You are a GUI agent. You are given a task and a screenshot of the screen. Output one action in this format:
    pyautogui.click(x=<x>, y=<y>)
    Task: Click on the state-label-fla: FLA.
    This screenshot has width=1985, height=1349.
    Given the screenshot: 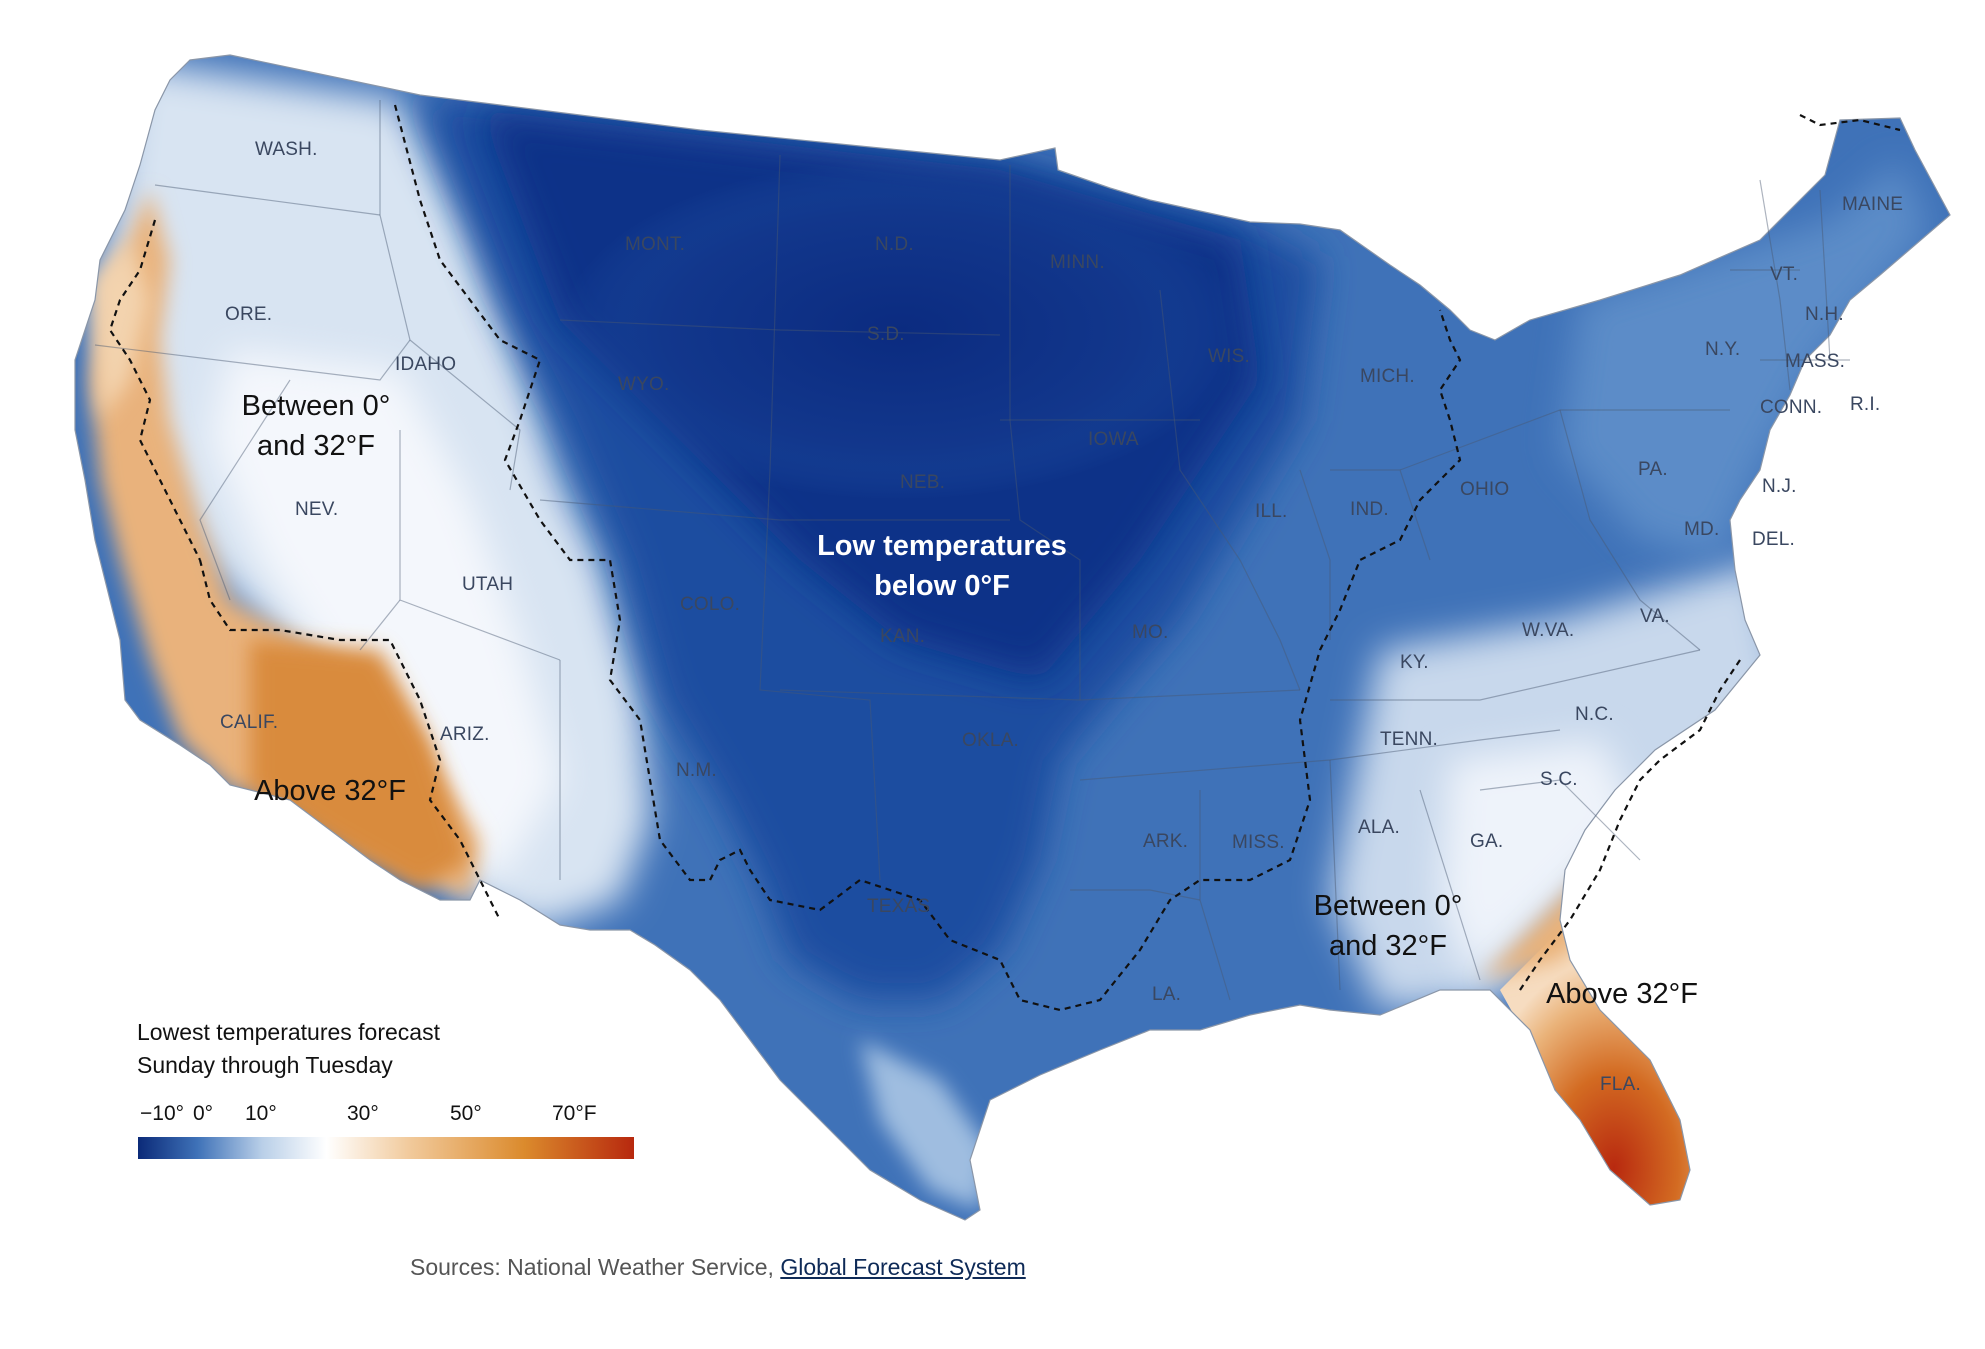 What is the action you would take?
    pyautogui.click(x=1620, y=1084)
    